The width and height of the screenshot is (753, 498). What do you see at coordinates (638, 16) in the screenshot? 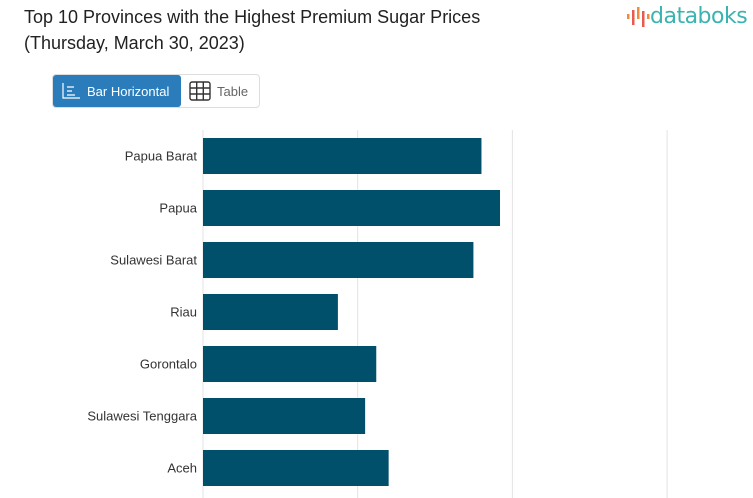
I see `logo-bars-icon` at bounding box center [638, 16].